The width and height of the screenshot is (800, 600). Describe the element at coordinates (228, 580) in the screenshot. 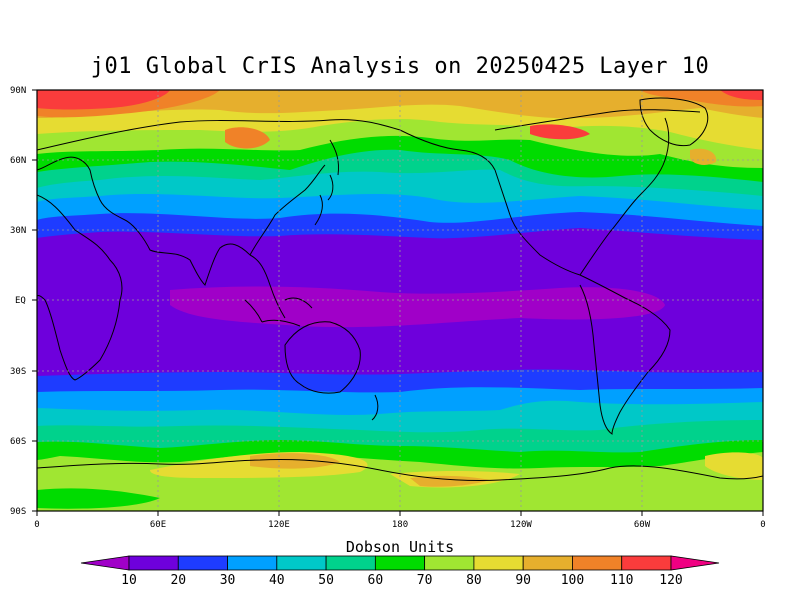

I see `colorbar-level-label: 30` at that location.